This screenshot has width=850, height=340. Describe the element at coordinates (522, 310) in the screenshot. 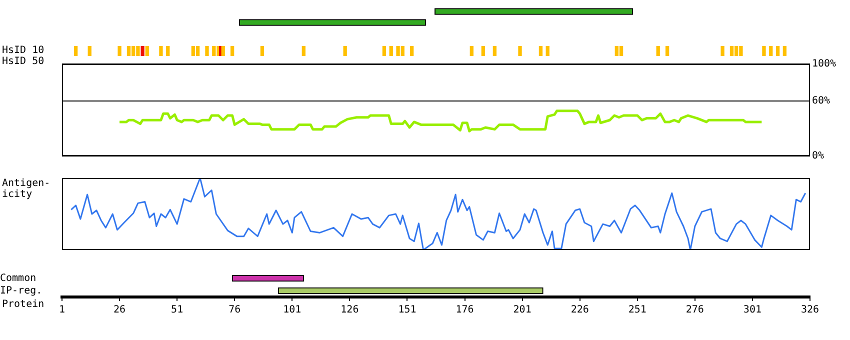

I see `x-tick-label: 201` at that location.